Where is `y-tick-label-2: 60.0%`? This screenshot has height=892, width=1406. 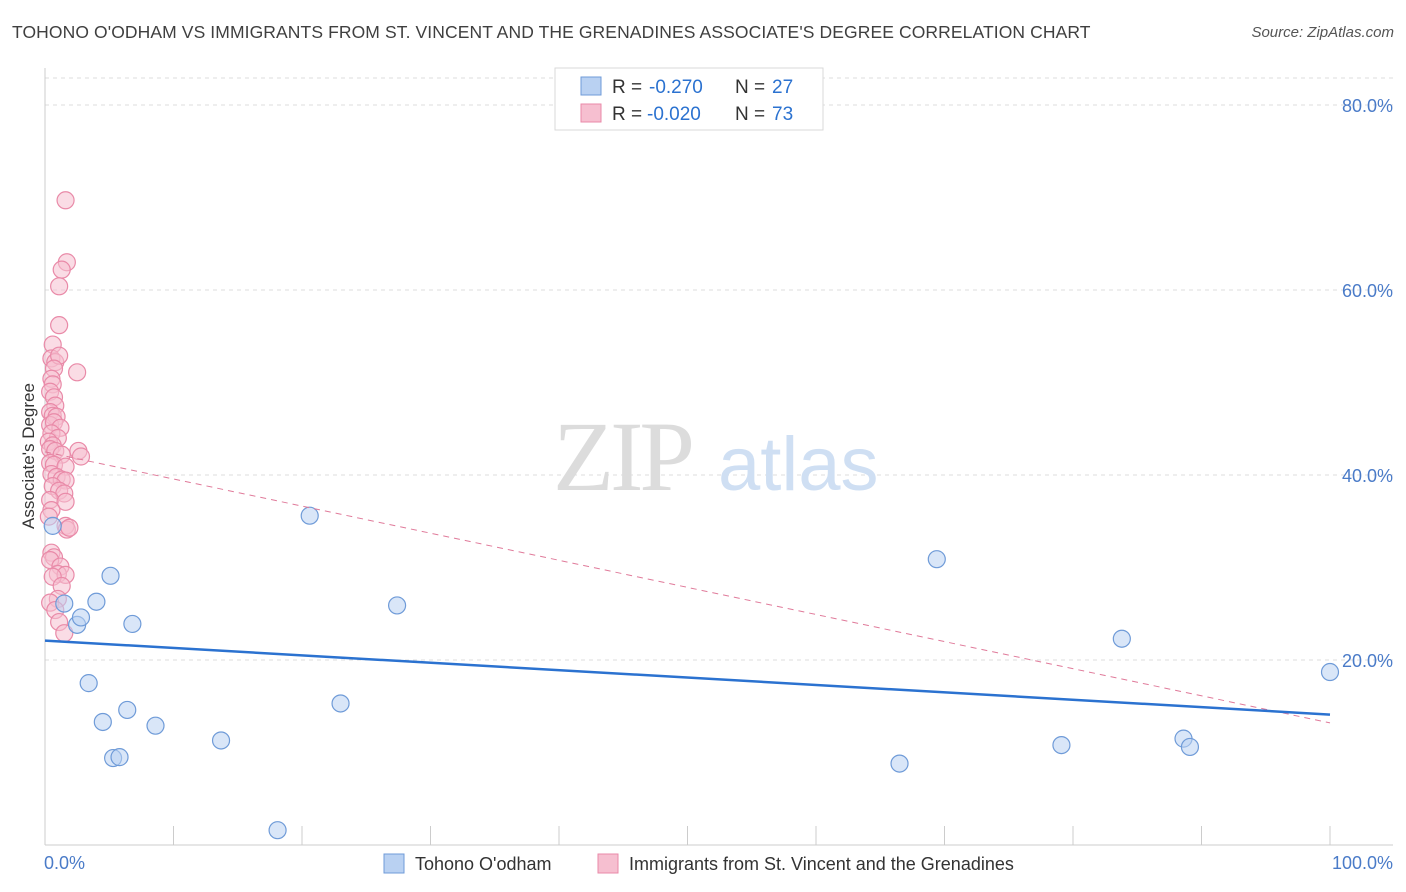 y-tick-label-2: 60.0% is located at coordinates (1367, 291).